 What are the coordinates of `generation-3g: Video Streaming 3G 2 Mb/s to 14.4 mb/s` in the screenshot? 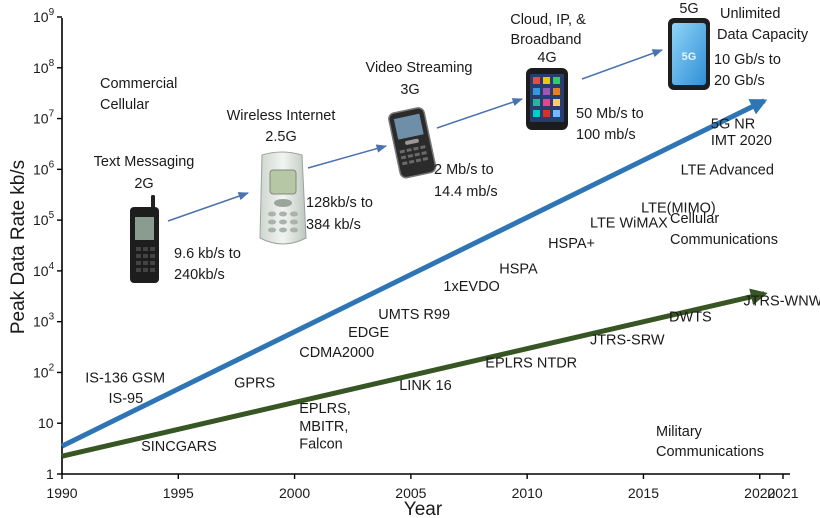 It's located at (432, 130).